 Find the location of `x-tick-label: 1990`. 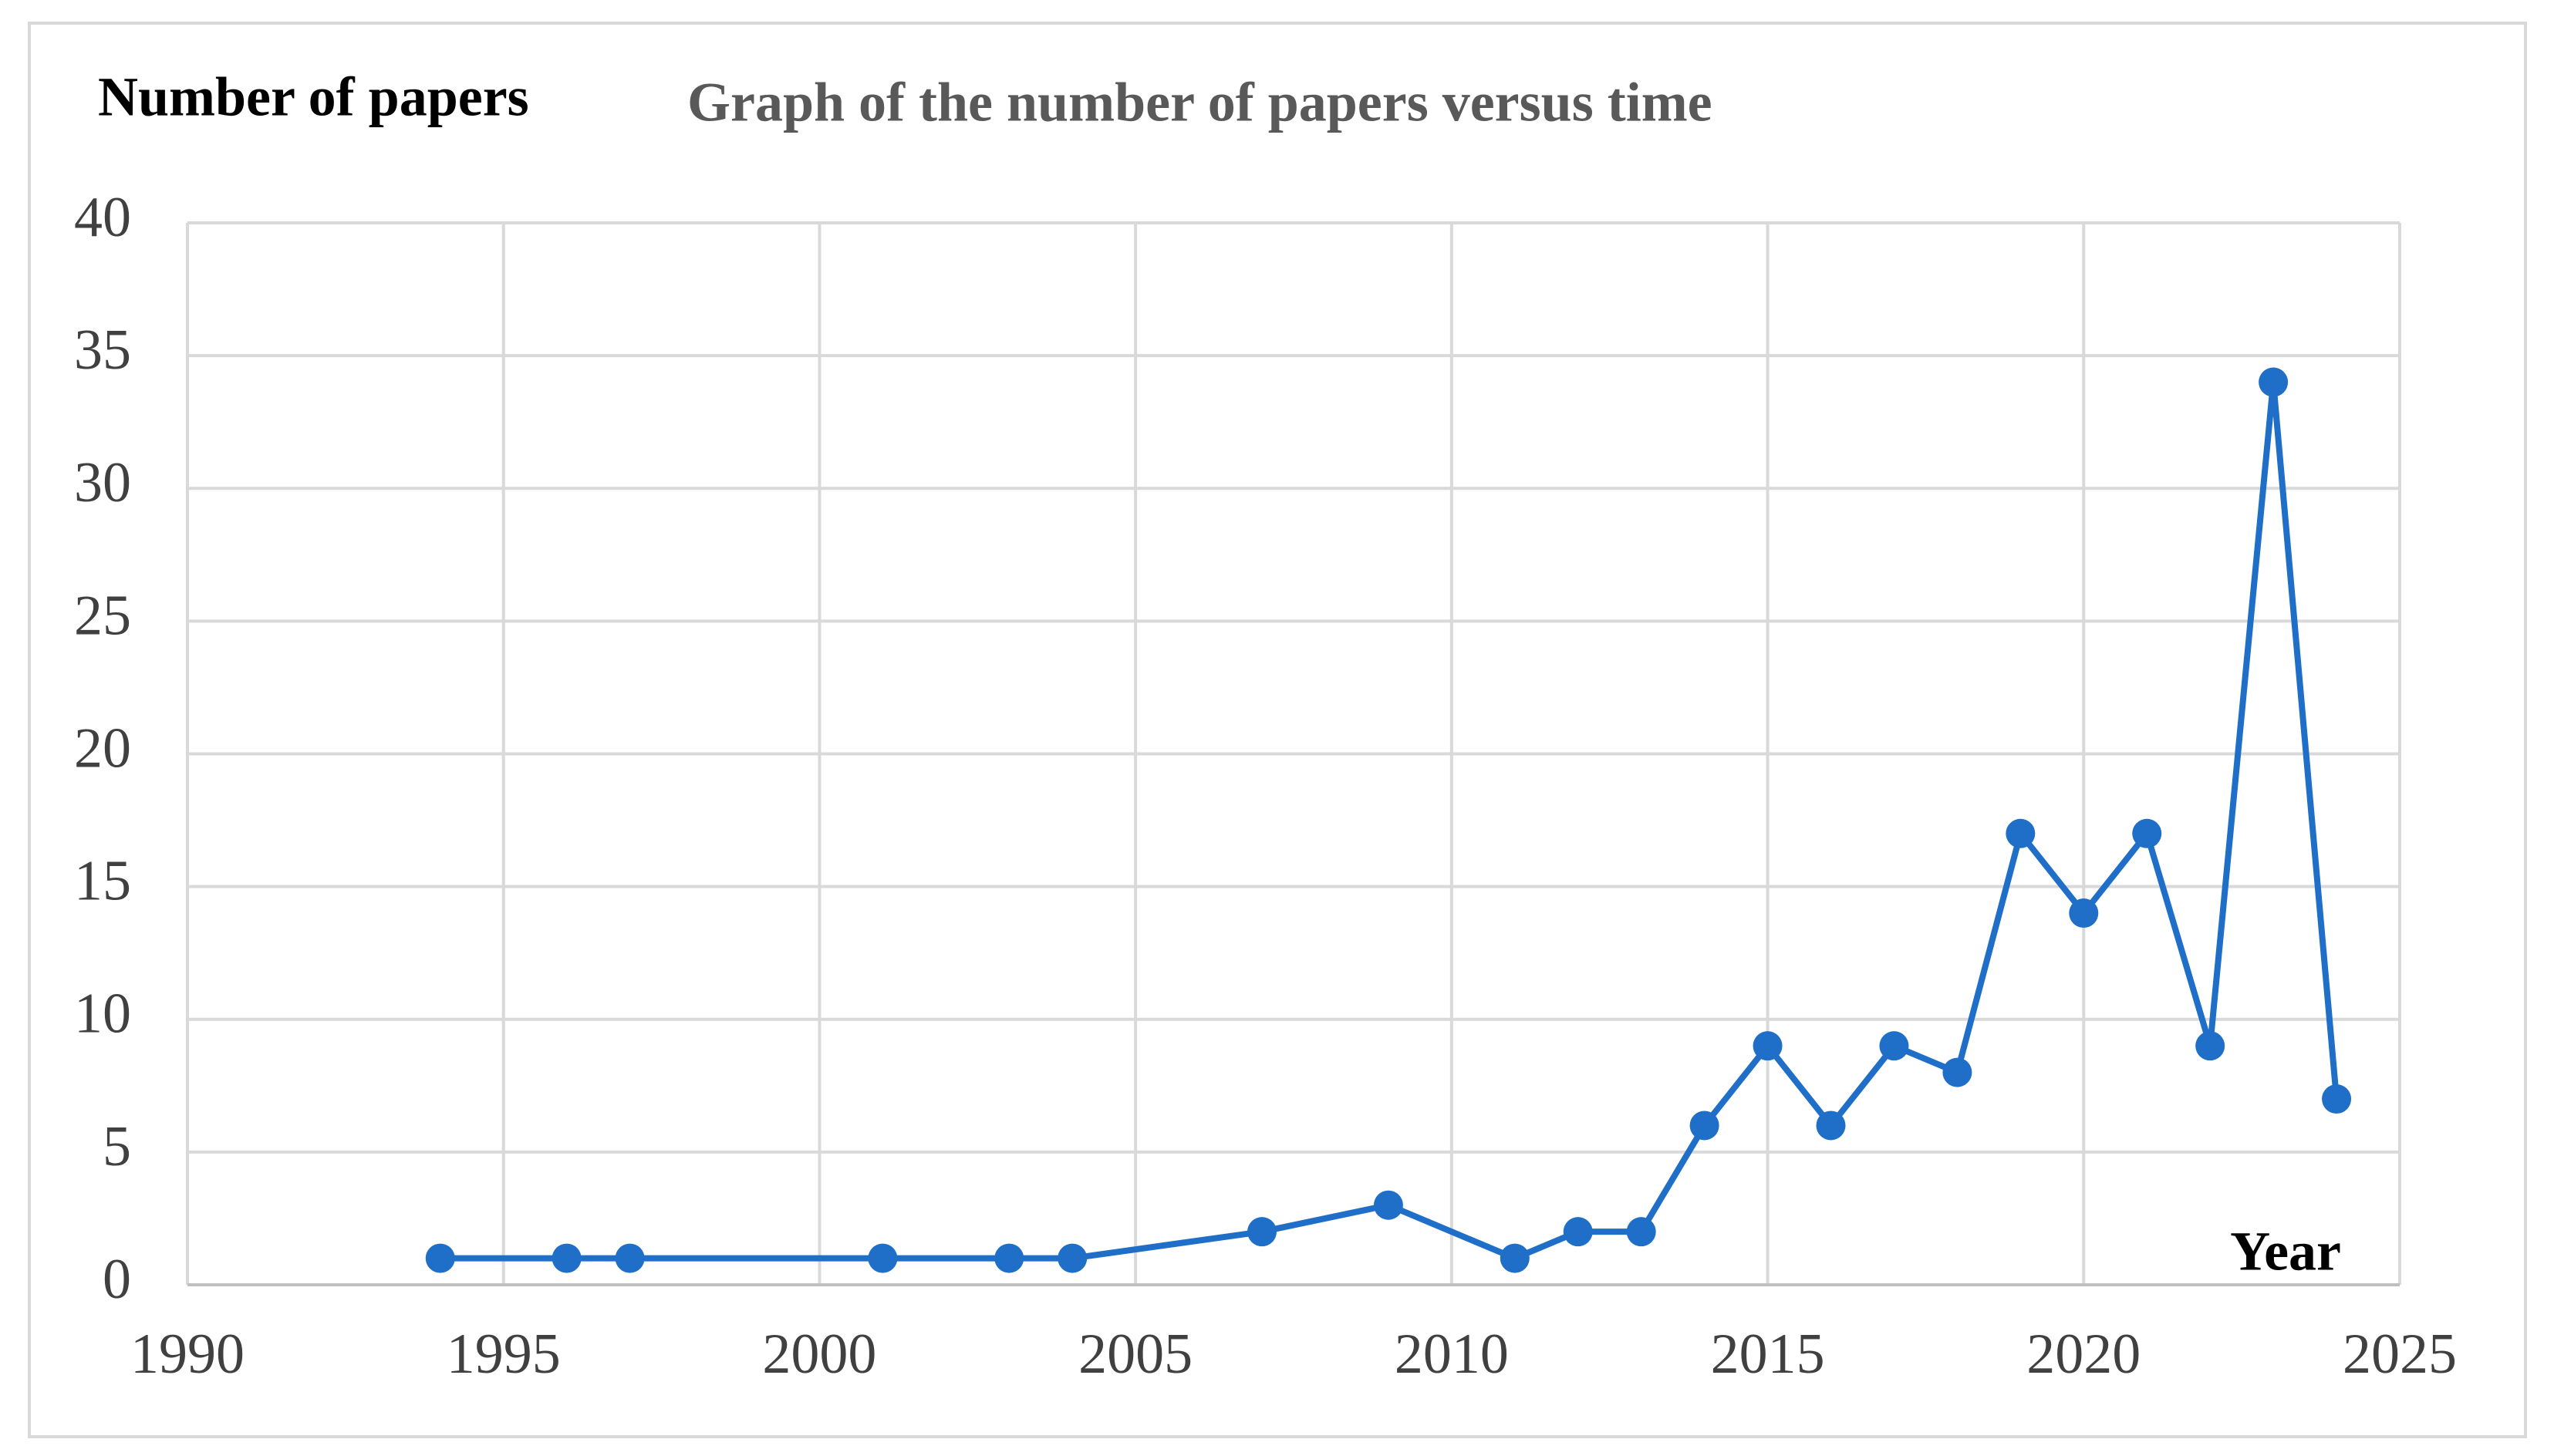

x-tick-label: 1990 is located at coordinates (187, 1355).